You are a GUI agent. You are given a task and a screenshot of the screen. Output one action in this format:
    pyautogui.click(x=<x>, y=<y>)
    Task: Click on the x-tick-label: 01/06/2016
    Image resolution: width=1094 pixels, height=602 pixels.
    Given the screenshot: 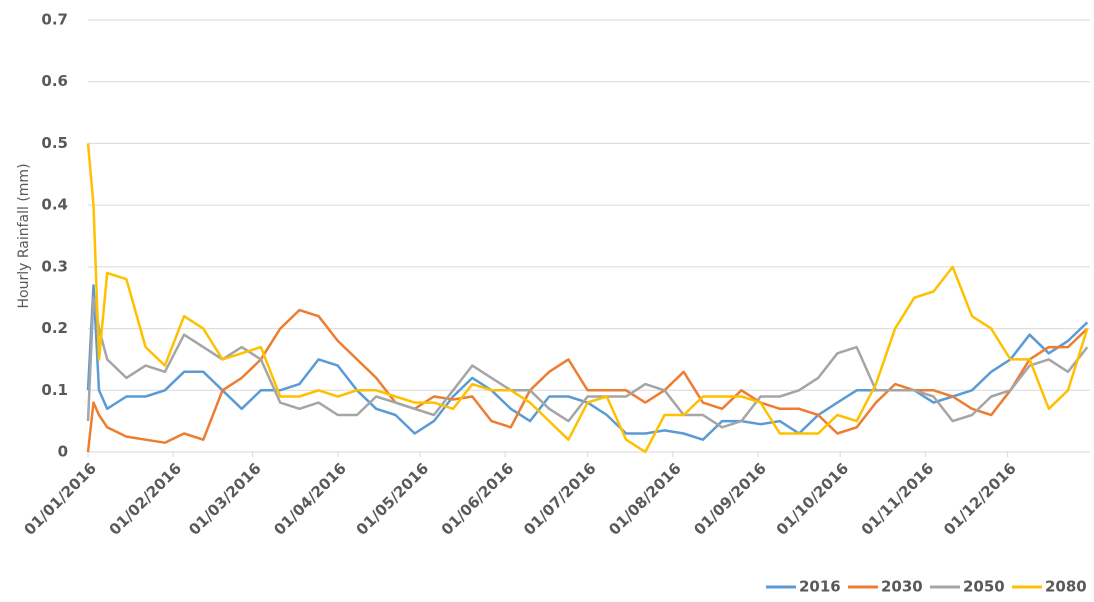 What is the action you would take?
    pyautogui.click(x=478, y=499)
    